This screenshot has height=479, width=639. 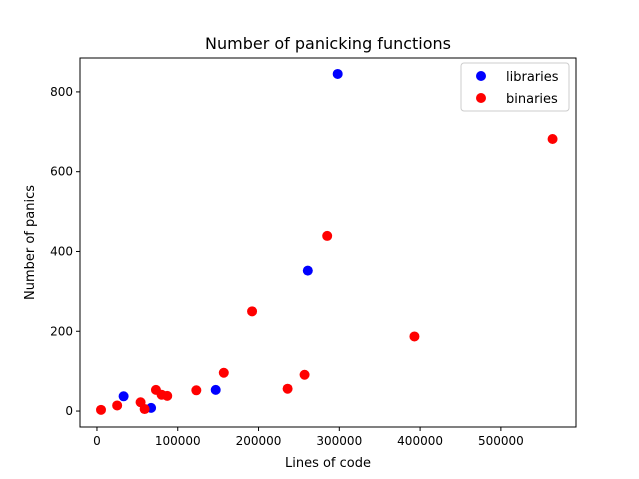 I want to click on x-tick-label: 200000, so click(x=259, y=441).